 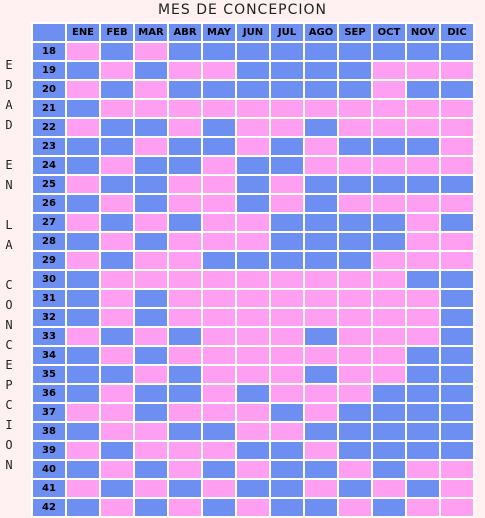 I want to click on month-header-jul: JUL, so click(x=287, y=32).